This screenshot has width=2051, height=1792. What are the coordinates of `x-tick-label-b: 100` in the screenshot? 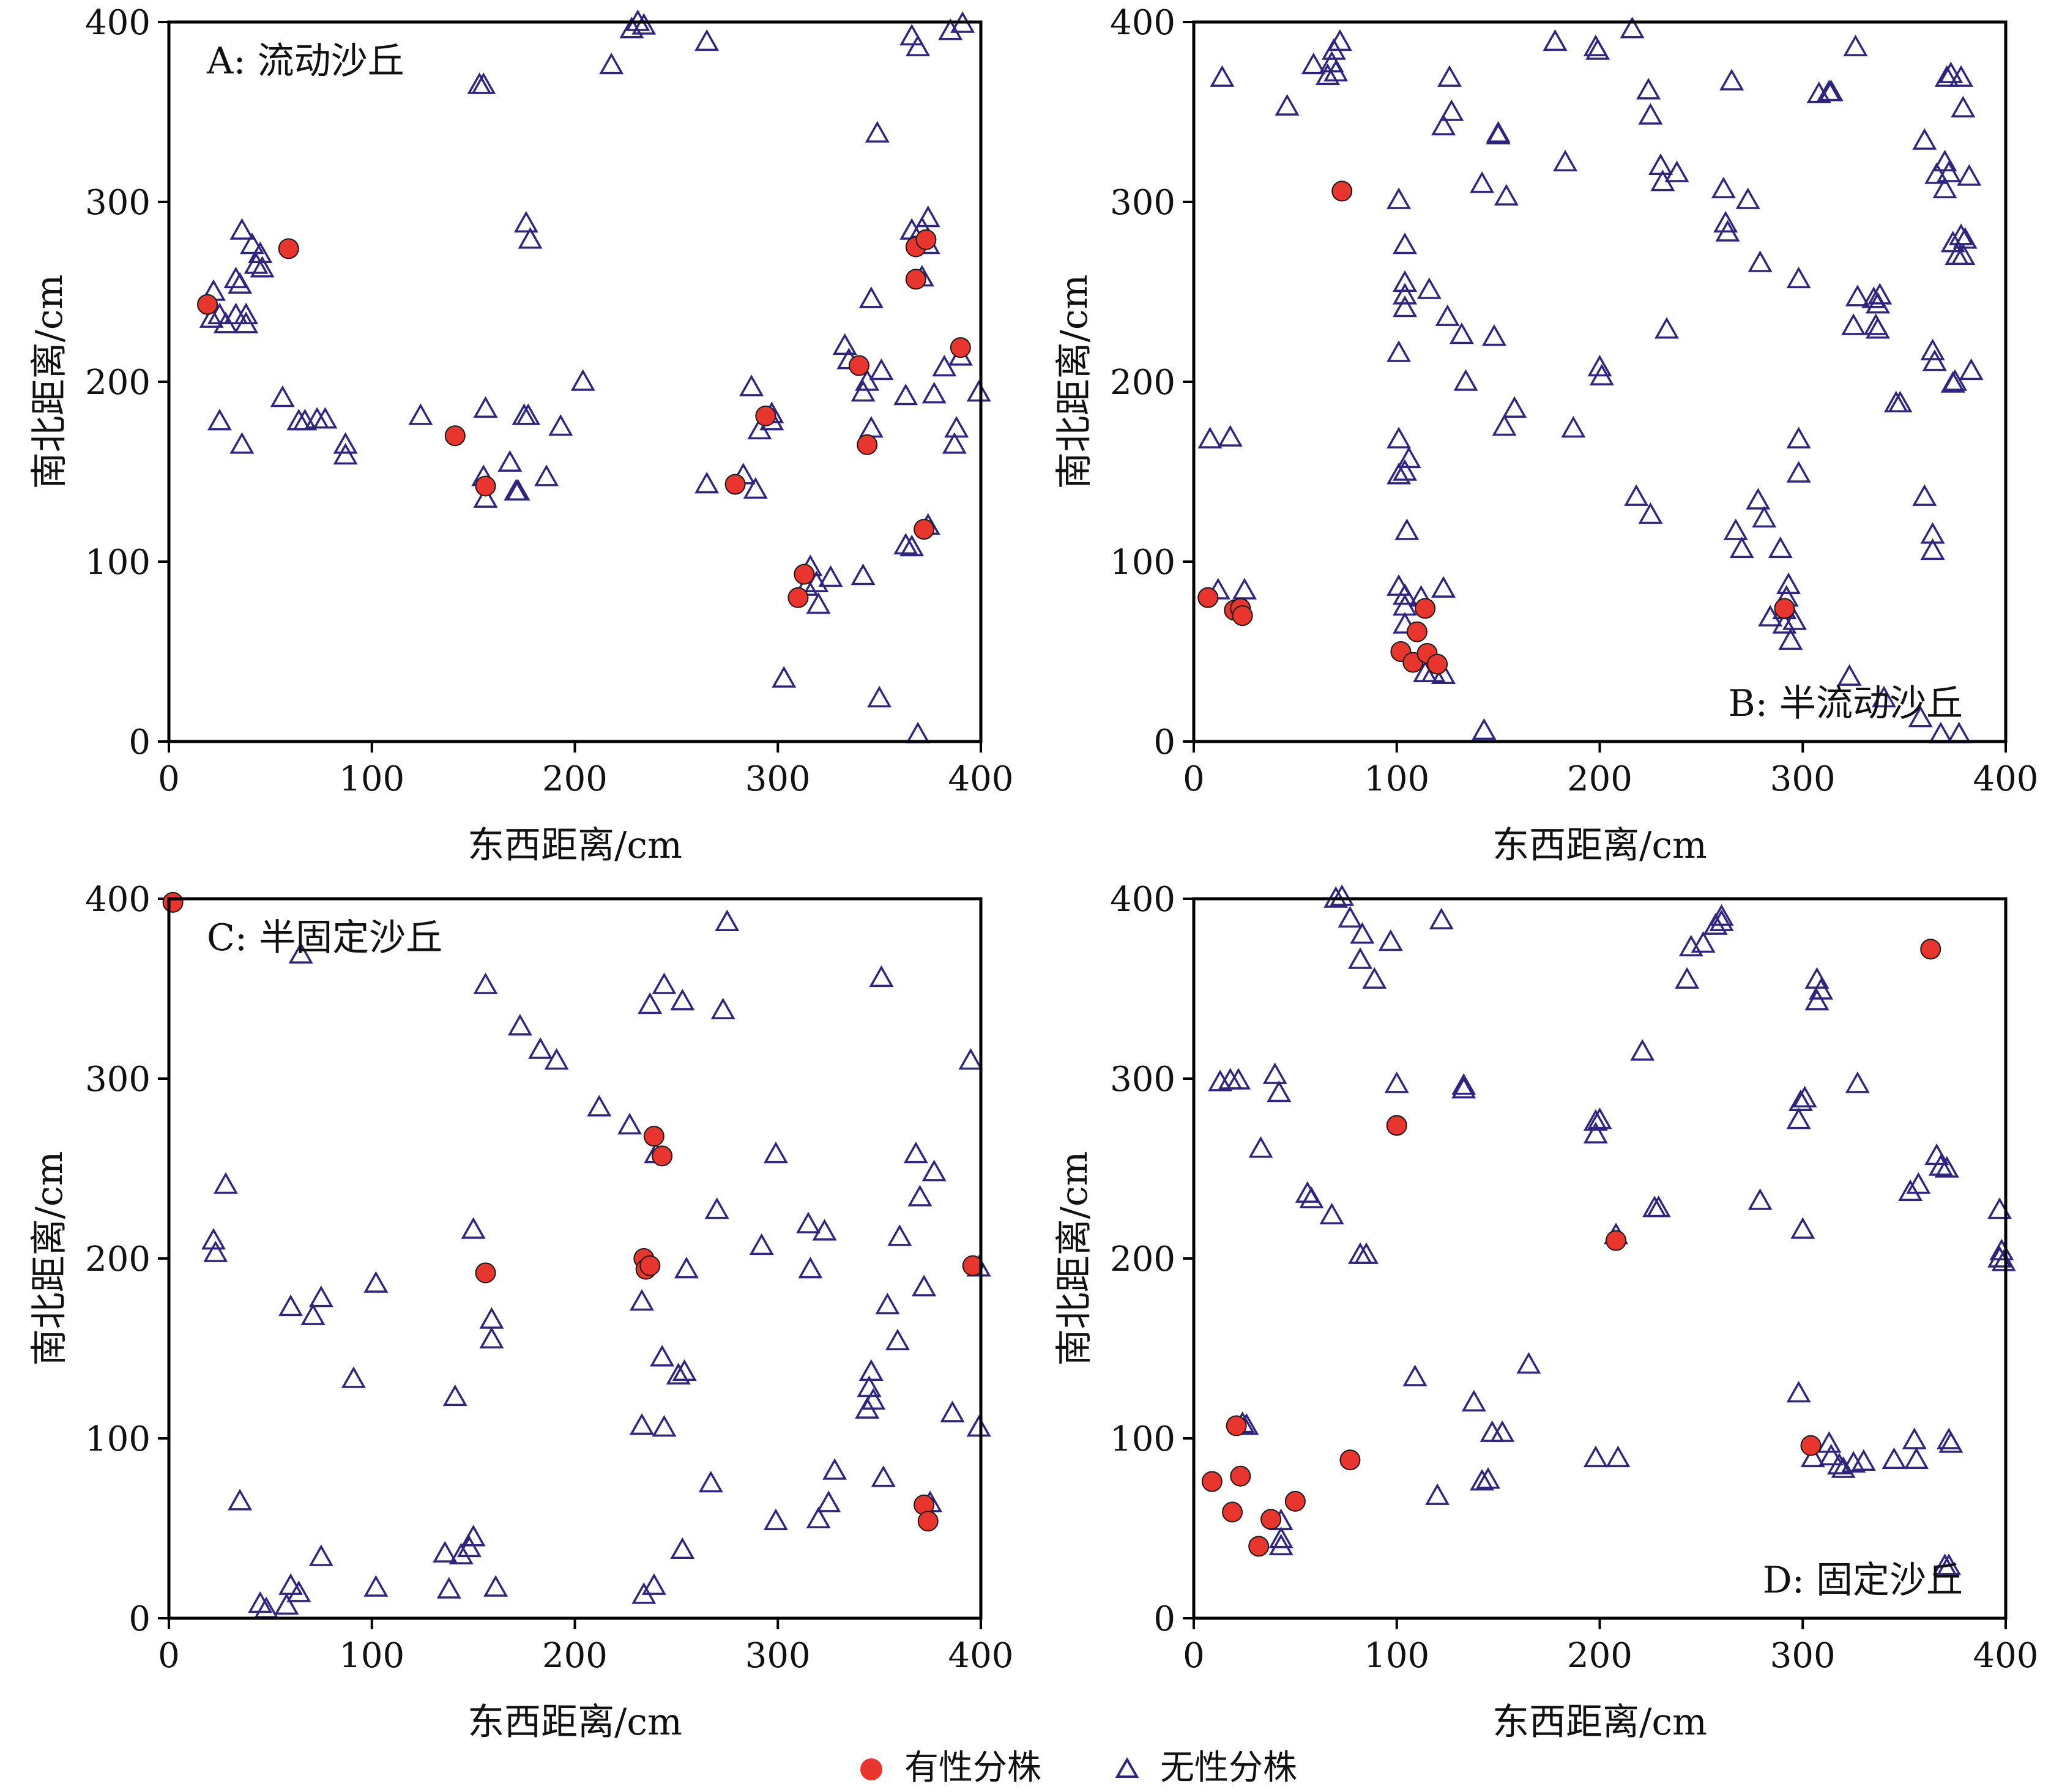 It's located at (1396, 779).